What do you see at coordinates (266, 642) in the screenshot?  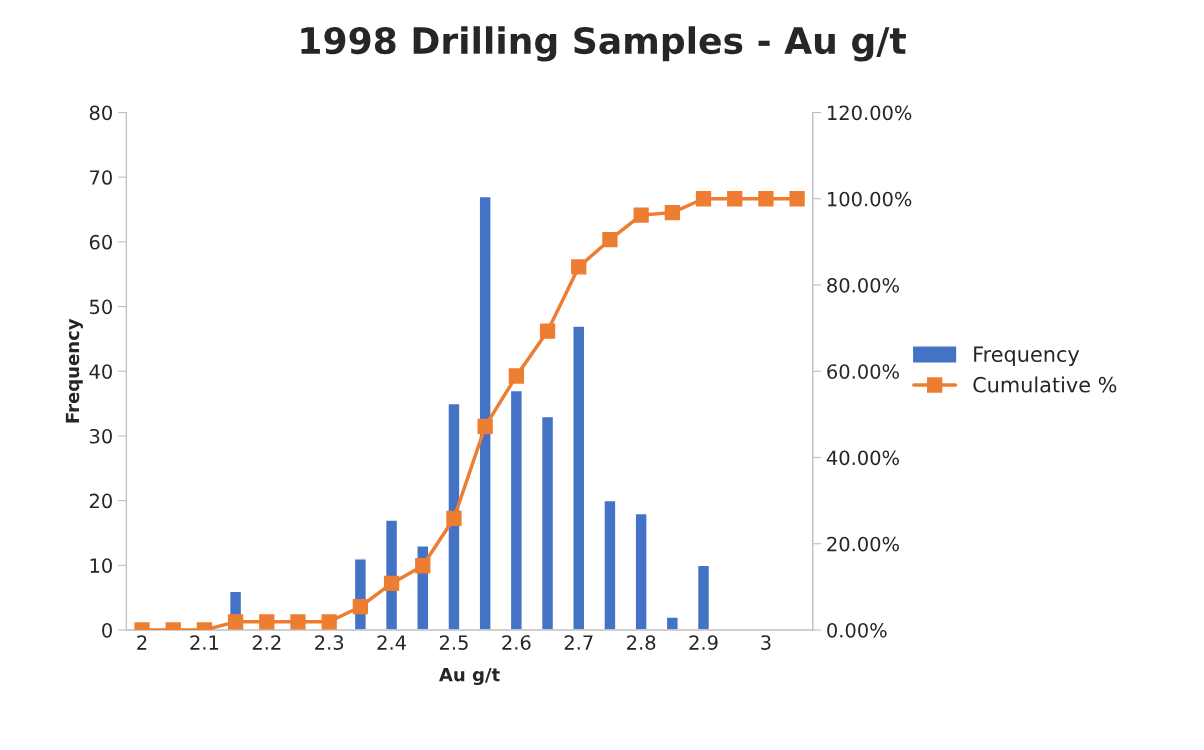 I see `x-tick-label: 2.2` at bounding box center [266, 642].